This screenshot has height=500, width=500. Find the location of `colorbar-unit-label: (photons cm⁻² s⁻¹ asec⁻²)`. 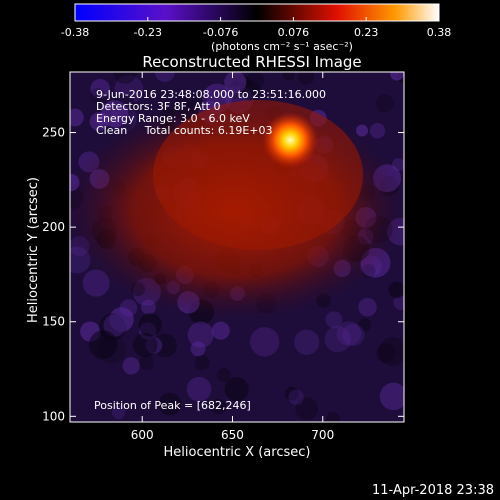

colorbar-unit-label: (photons cm⁻² s⁻¹ asec⁻²) is located at coordinates (282, 46).